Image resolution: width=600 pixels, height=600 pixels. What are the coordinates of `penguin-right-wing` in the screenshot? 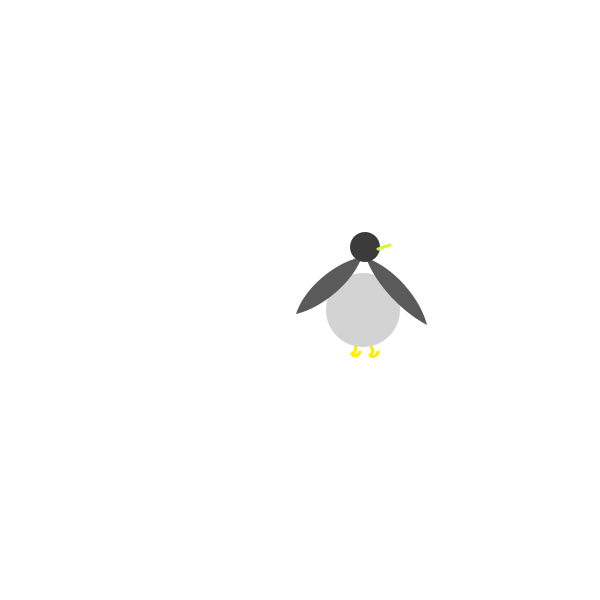 It's located at (396, 291).